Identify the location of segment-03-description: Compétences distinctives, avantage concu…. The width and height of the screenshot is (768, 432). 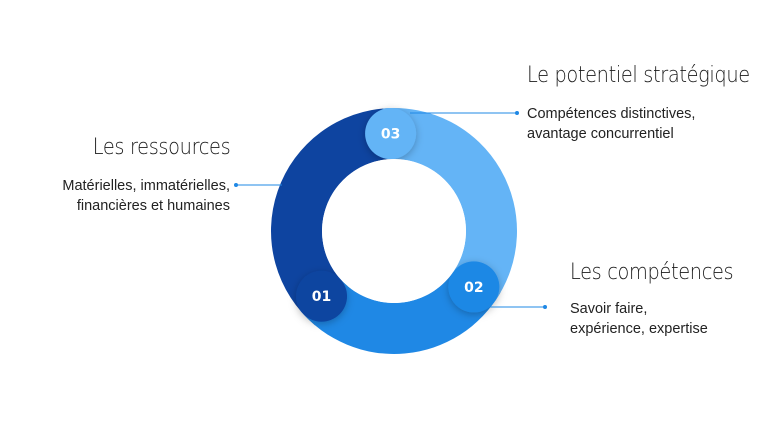
(611, 124).